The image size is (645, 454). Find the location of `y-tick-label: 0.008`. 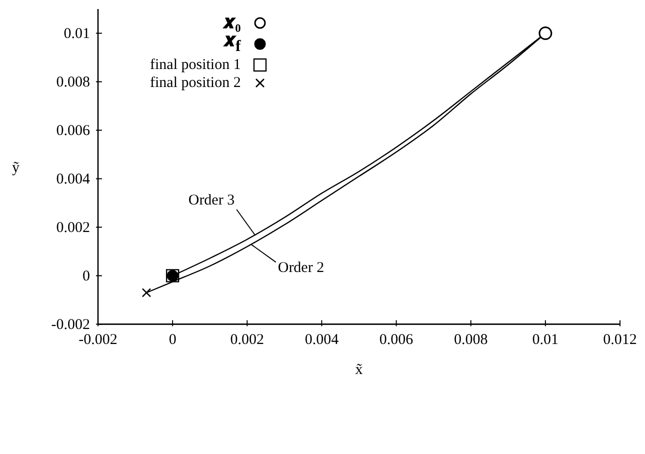

y-tick-label: 0.008 is located at coordinates (73, 82).